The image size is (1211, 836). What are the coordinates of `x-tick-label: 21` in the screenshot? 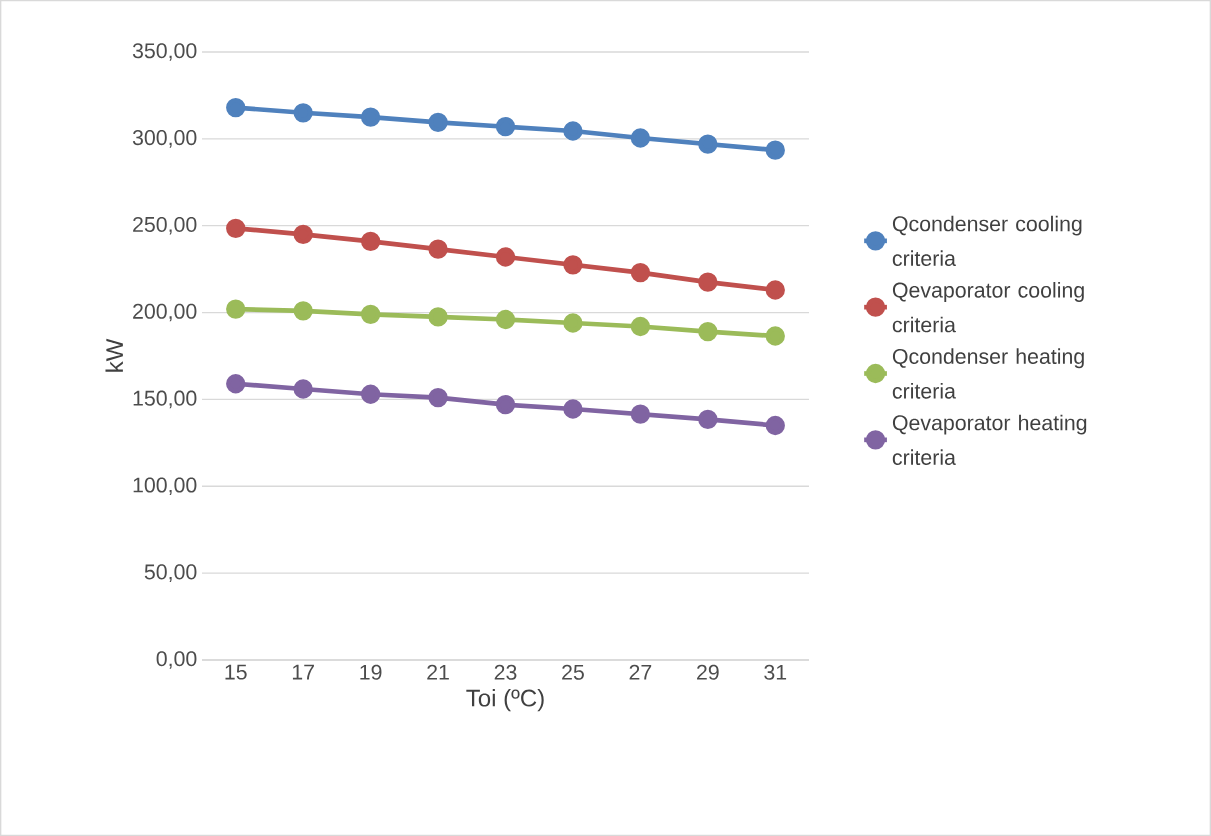 It's located at (438, 672).